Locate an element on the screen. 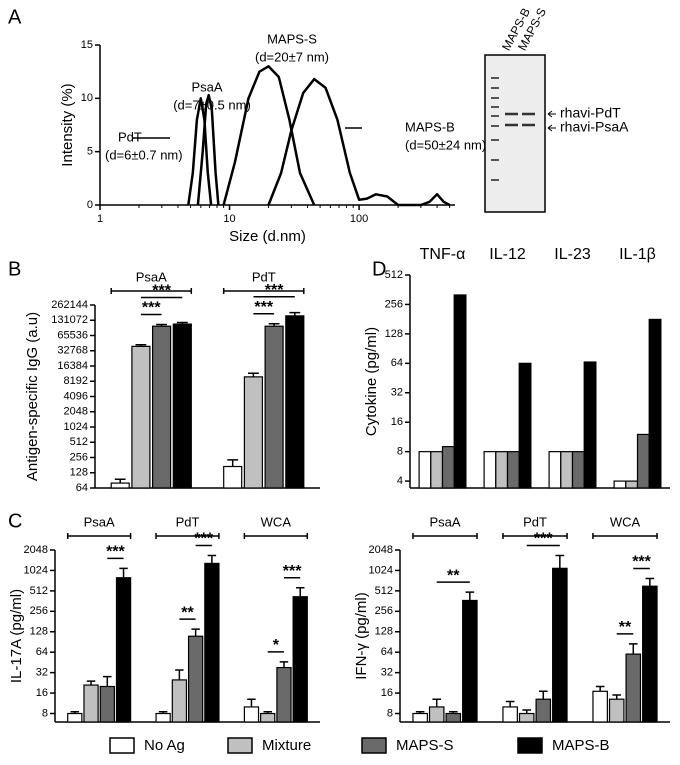 Image resolution: width=680 pixels, height=765 pixels. curve-size-label: (d=6±0.7 nm) is located at coordinates (144, 154).